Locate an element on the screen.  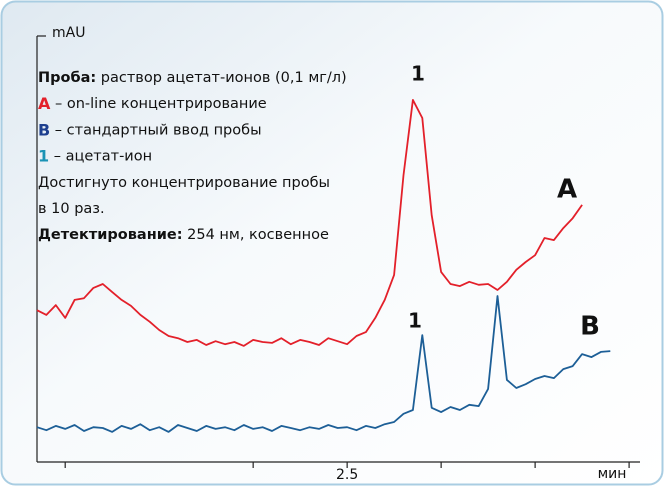
note-segment: Проба: is located at coordinates (67, 78).